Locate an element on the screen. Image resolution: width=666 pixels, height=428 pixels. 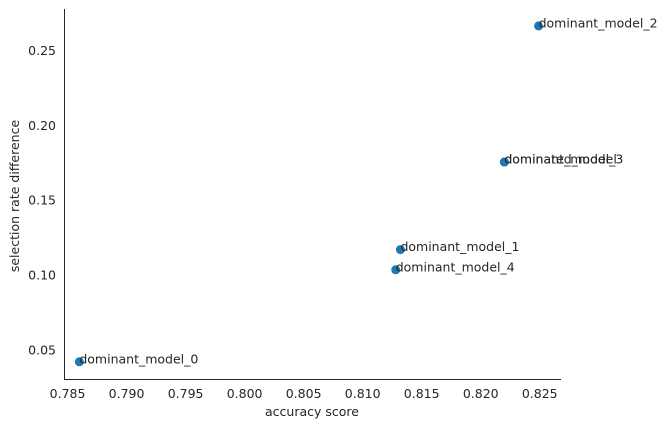
point-label: dominant_model_1 is located at coordinates (459, 246).